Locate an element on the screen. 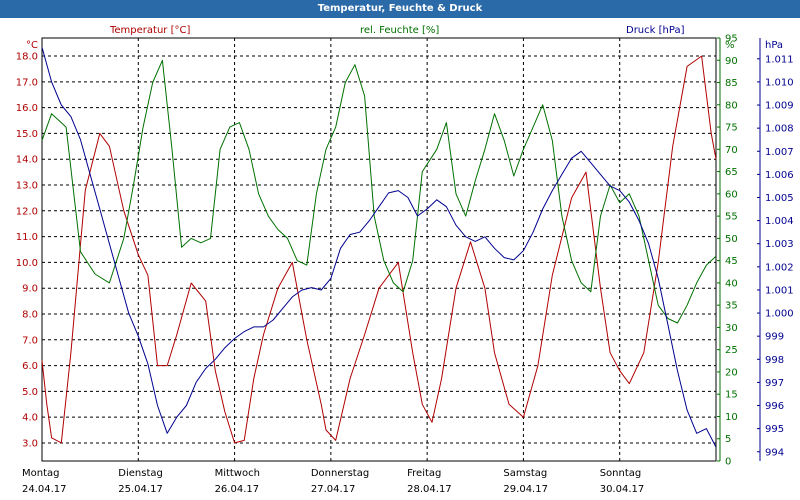 This screenshot has height=500, width=800. x-tick-day: Freitag is located at coordinates (424, 473).